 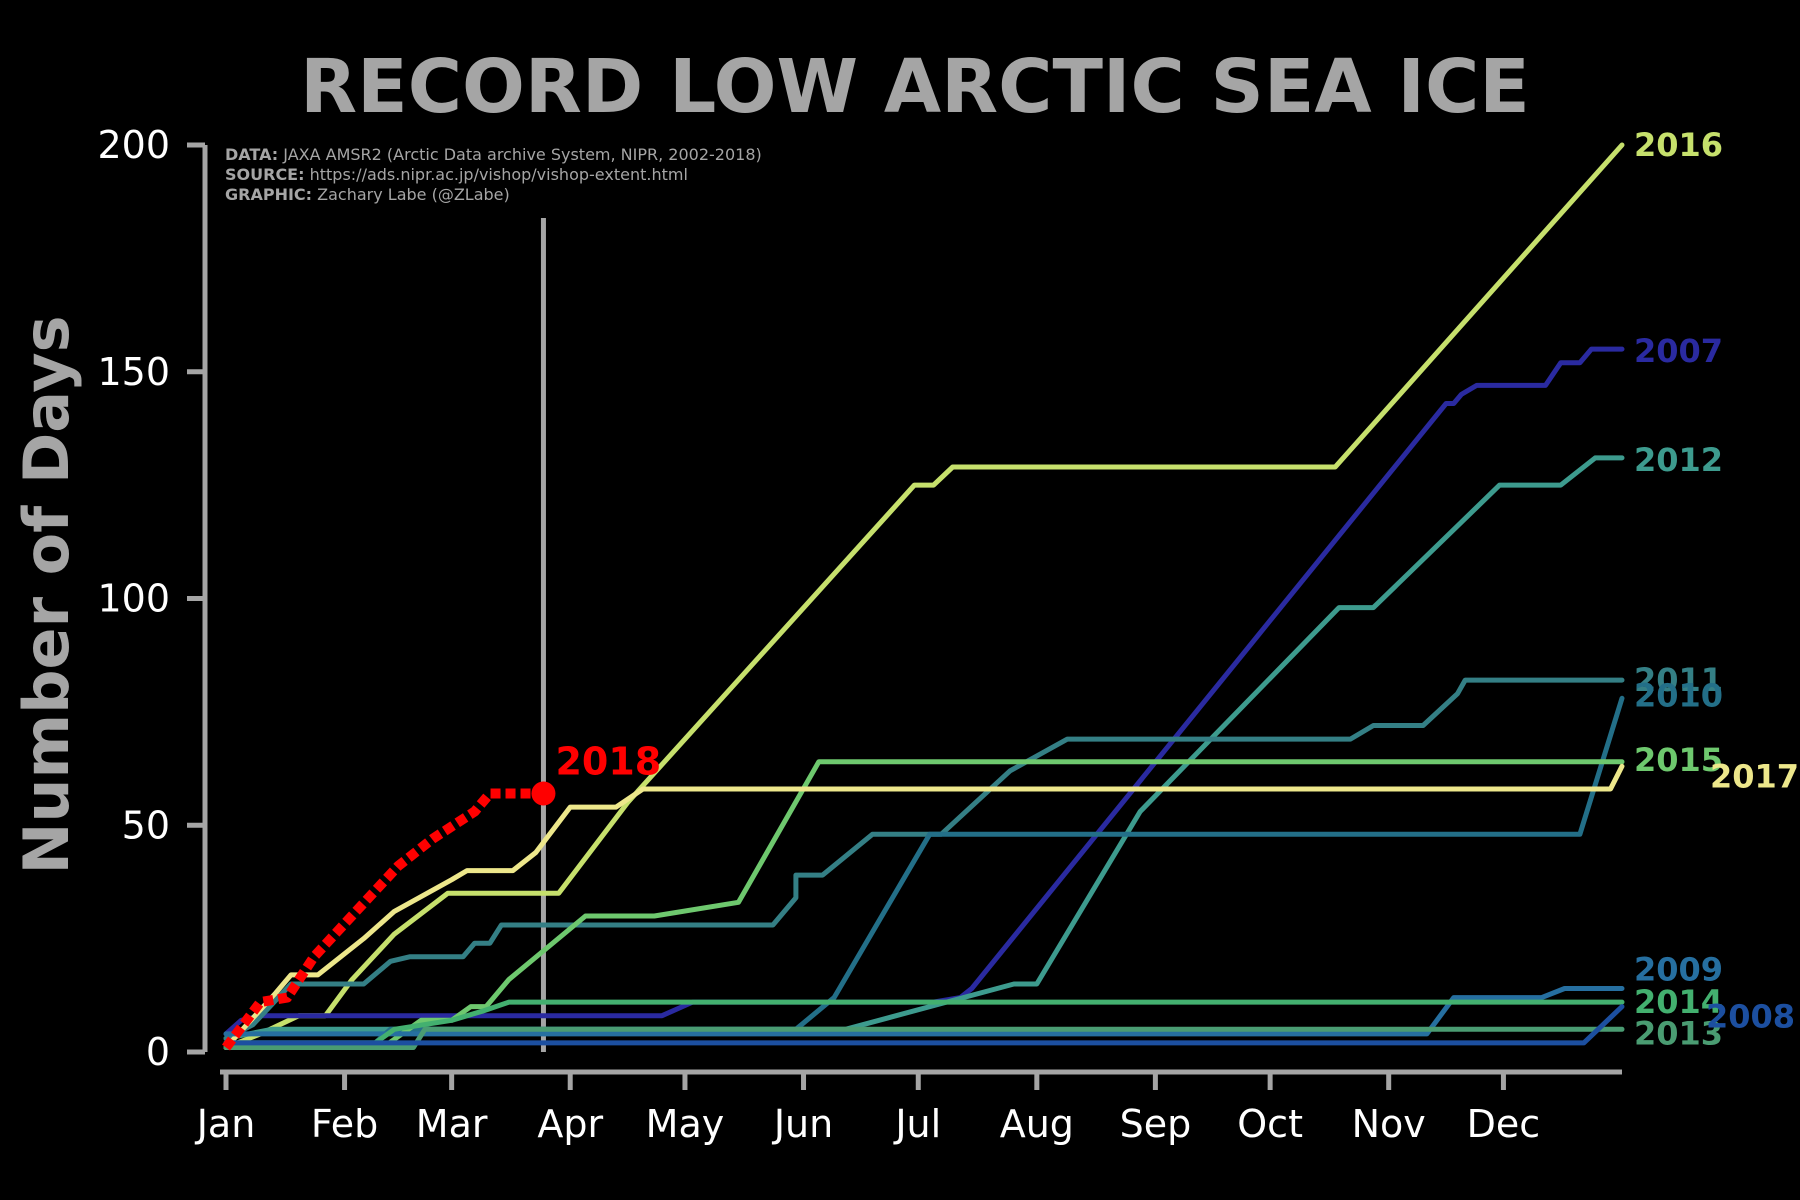 What do you see at coordinates (133, 372) in the screenshot?
I see `y-tick-label: 150` at bounding box center [133, 372].